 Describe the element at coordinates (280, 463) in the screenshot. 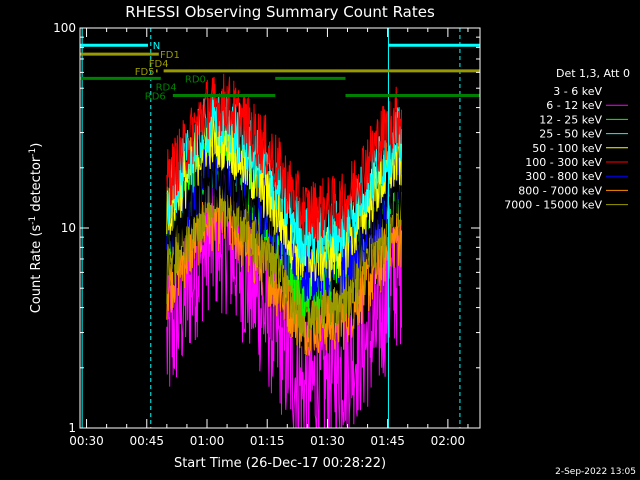

I see `x-axis-label: Start Time (26-Dec-17 00:28:22)` at that location.